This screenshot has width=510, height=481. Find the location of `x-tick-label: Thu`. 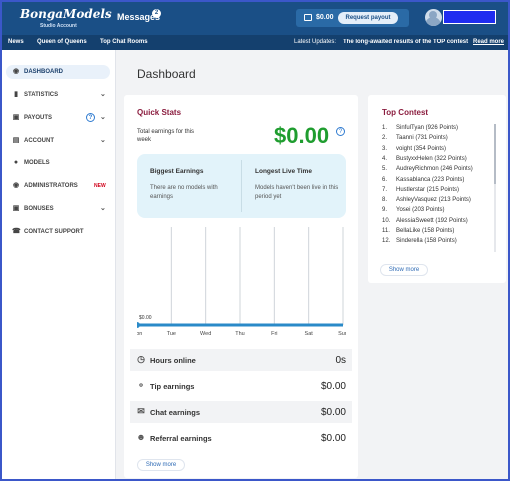

x-tick-label: Thu is located at coordinates (239, 334).